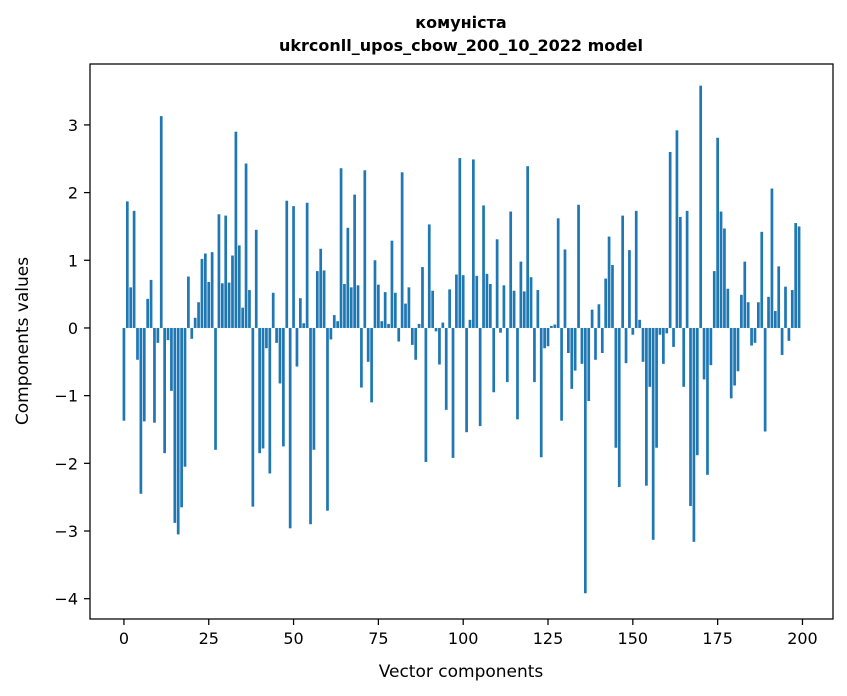  What do you see at coordinates (461, 45) in the screenshot?
I see `chart-subtitle: ukrconll_upos_cbow_200_10_2022 model` at bounding box center [461, 45].